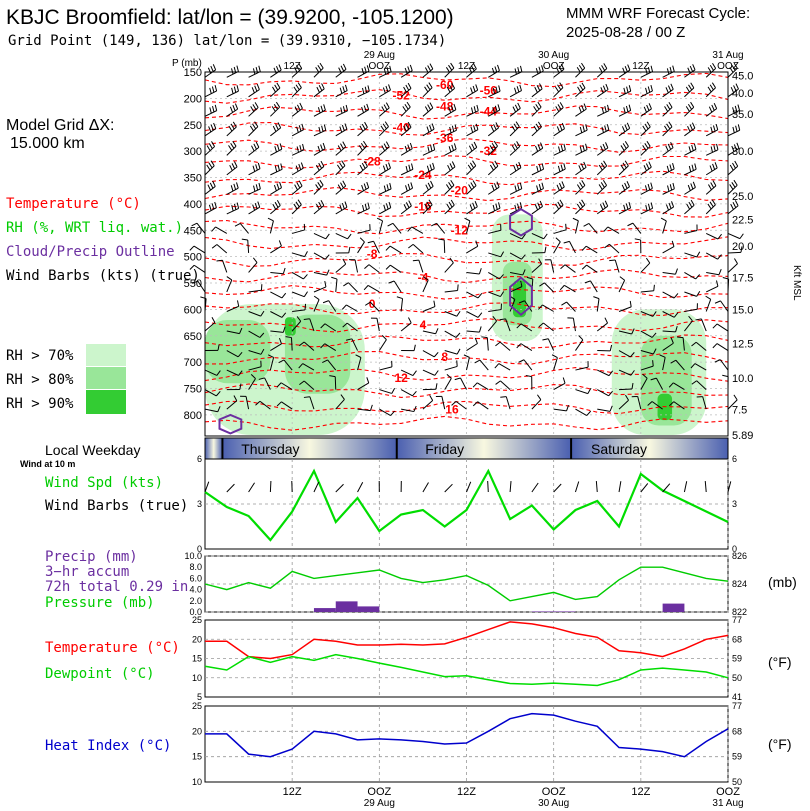 Image resolution: width=810 pixels, height=811 pixels. What do you see at coordinates (620, 487) in the screenshot?
I see `wind-surface-barb` at bounding box center [620, 487].